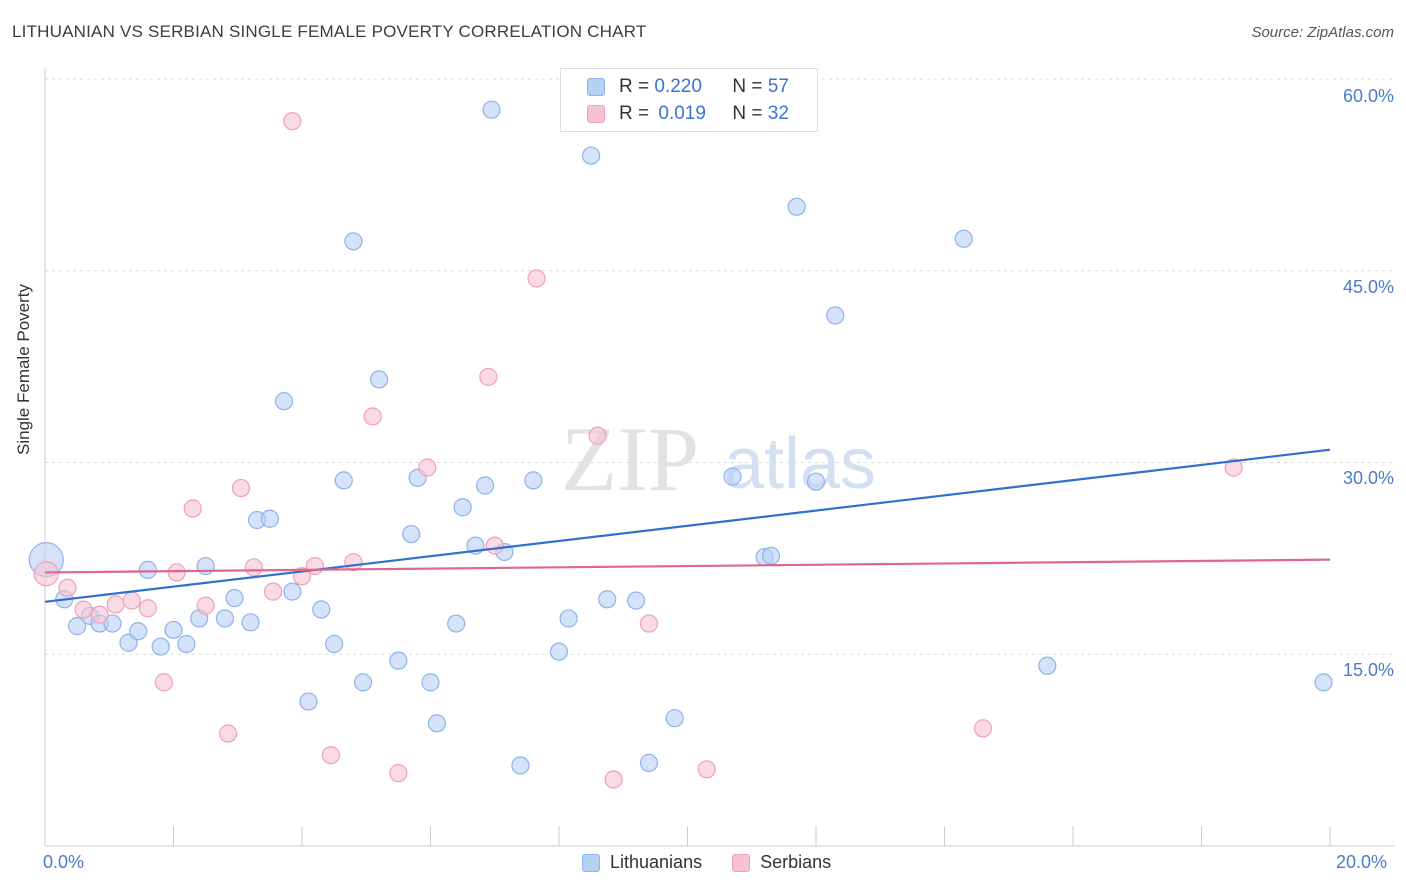 The height and width of the screenshot is (892, 1406). Describe the element at coordinates (741, 862) in the screenshot. I see `serbians-legend-swatch` at that location.